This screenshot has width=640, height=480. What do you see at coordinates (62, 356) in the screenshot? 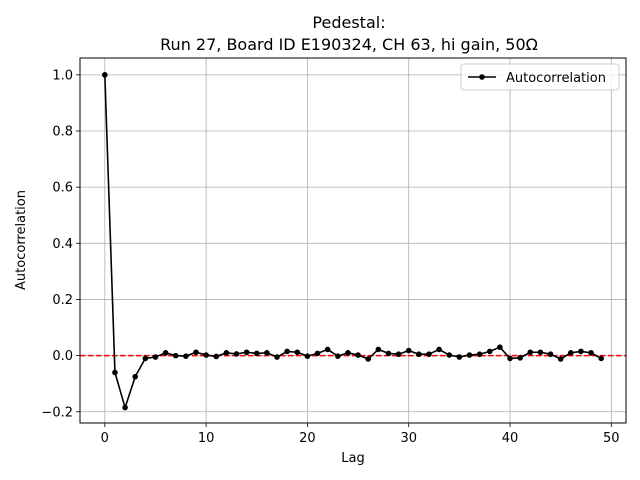
I see `y-tick-label: 0.0` at bounding box center [62, 356].